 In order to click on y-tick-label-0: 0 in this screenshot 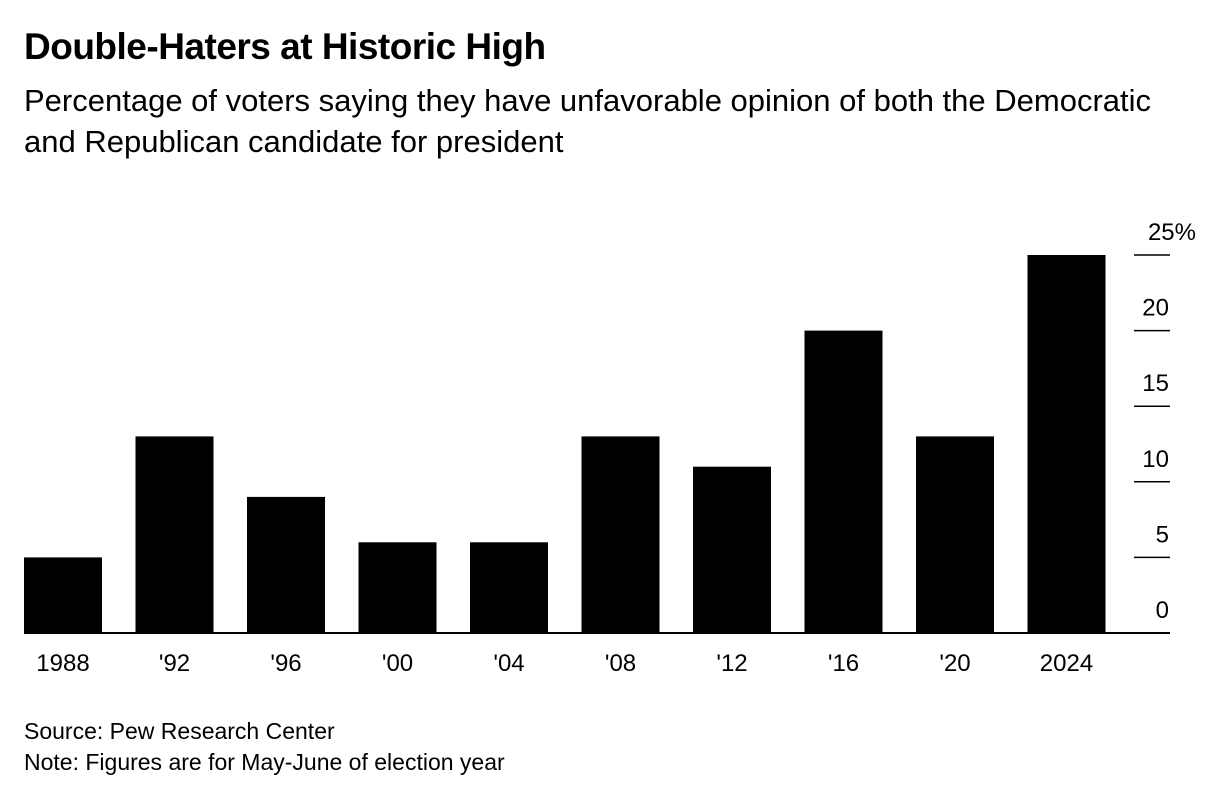, I will do `click(1162, 610)`.